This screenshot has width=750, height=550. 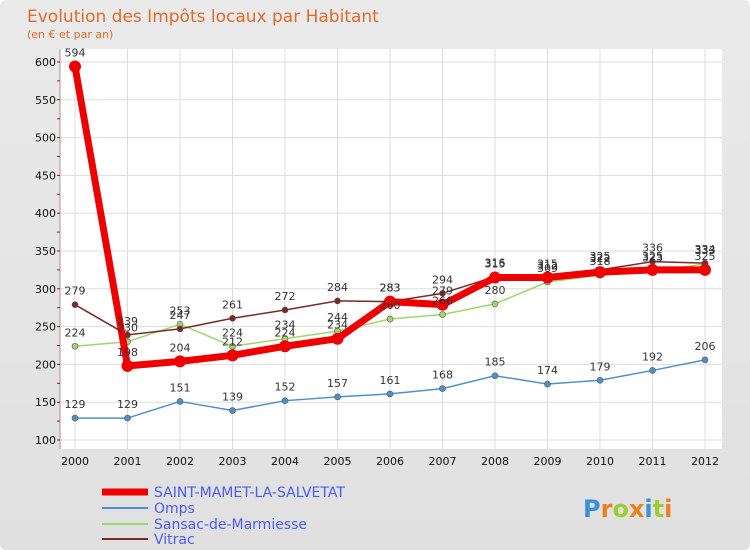 I want to click on data-label: 192, so click(x=652, y=356).